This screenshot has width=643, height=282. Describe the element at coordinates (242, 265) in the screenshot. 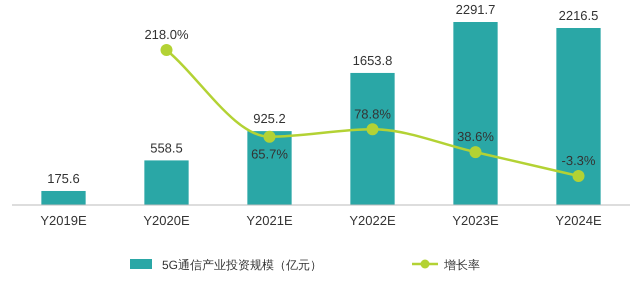

I see `legend-label: 5G通信产业投资规模（亿元）` at that location.